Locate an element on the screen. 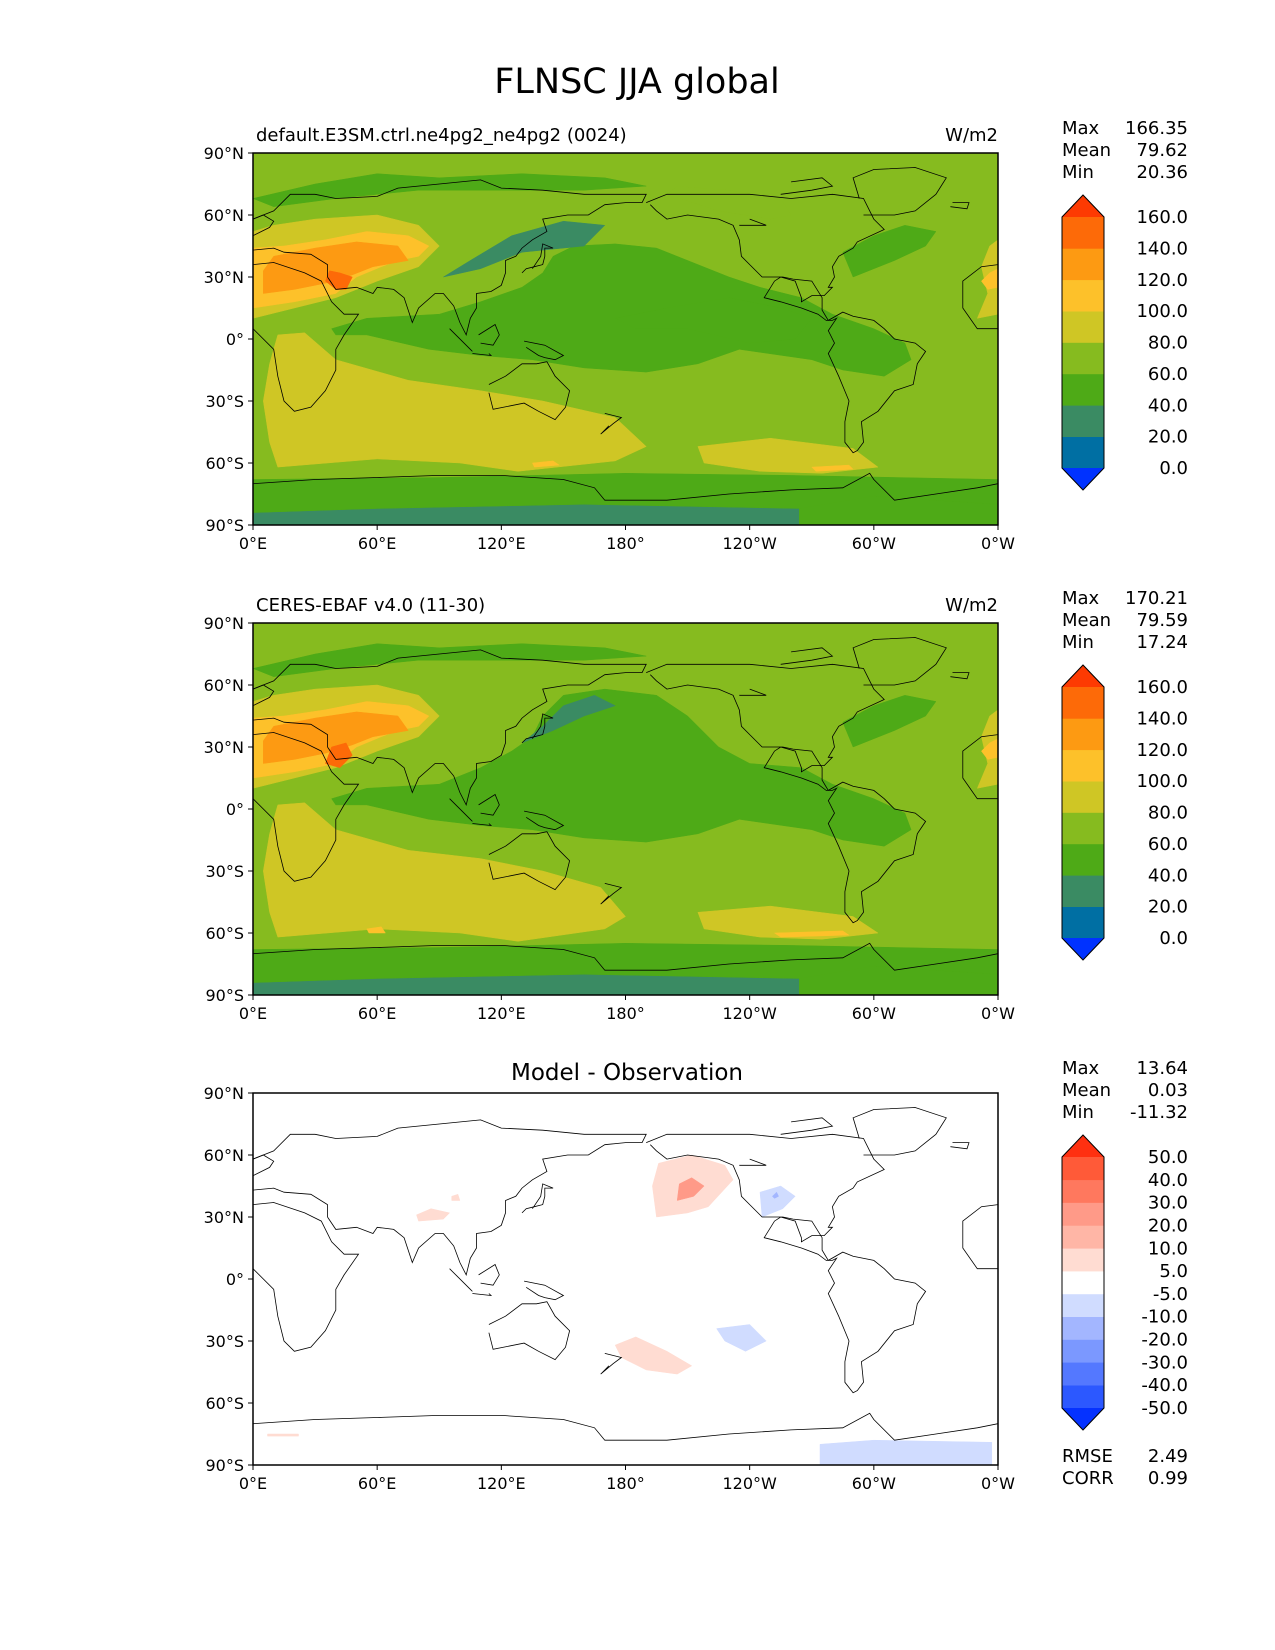  metric-rmse: 2.49 is located at coordinates (1168, 1456).